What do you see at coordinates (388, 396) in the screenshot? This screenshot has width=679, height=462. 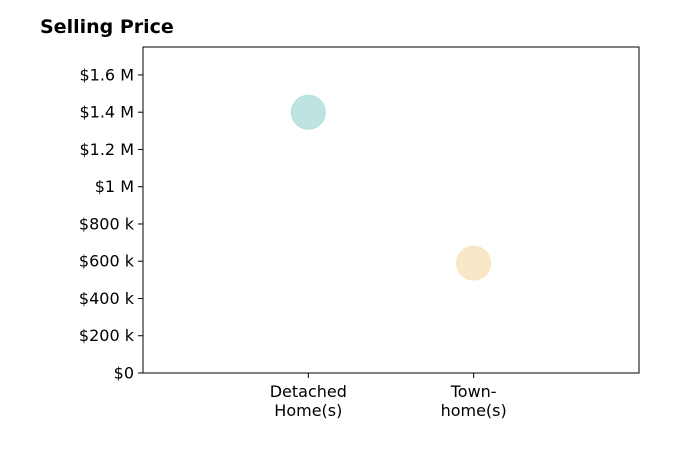 I see `x-axis: Detached Home(s) Town-home(s)` at bounding box center [388, 396].